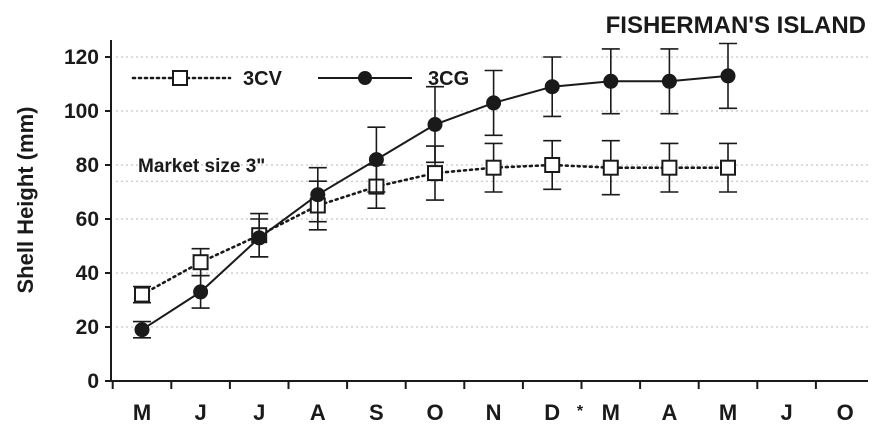  What do you see at coordinates (81, 57) in the screenshot?
I see `y-tick-label-120: 120` at bounding box center [81, 57].